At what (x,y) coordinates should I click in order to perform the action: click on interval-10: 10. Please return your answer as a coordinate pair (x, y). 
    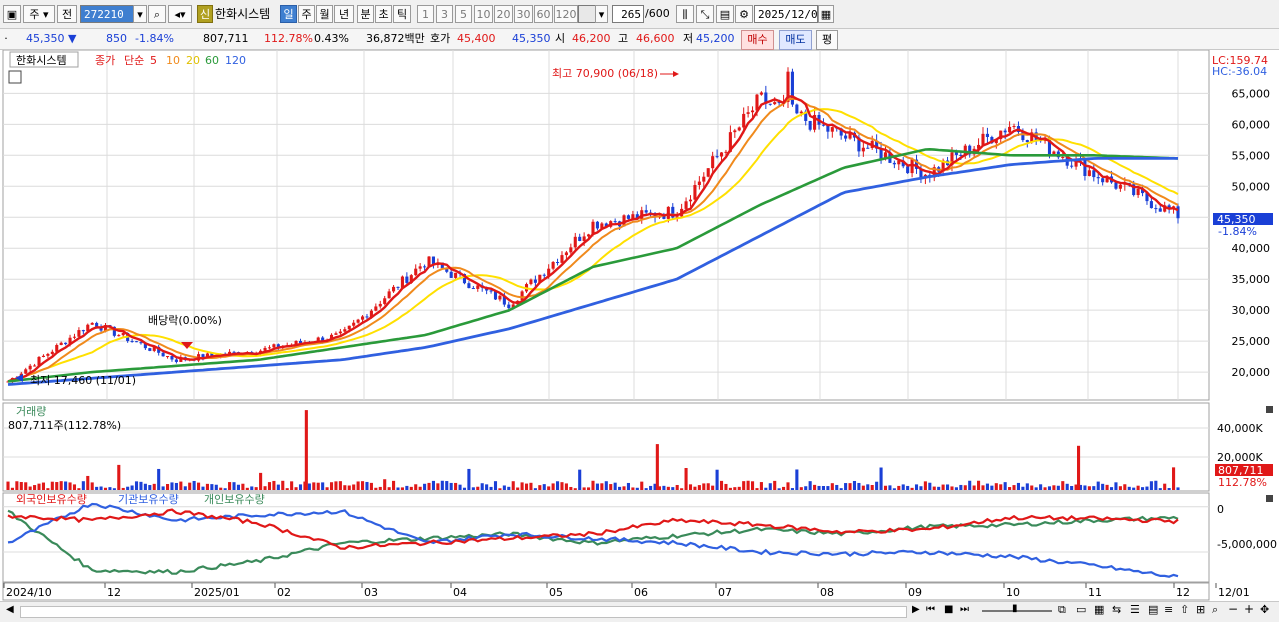
    Looking at the image, I should click on (483, 14).